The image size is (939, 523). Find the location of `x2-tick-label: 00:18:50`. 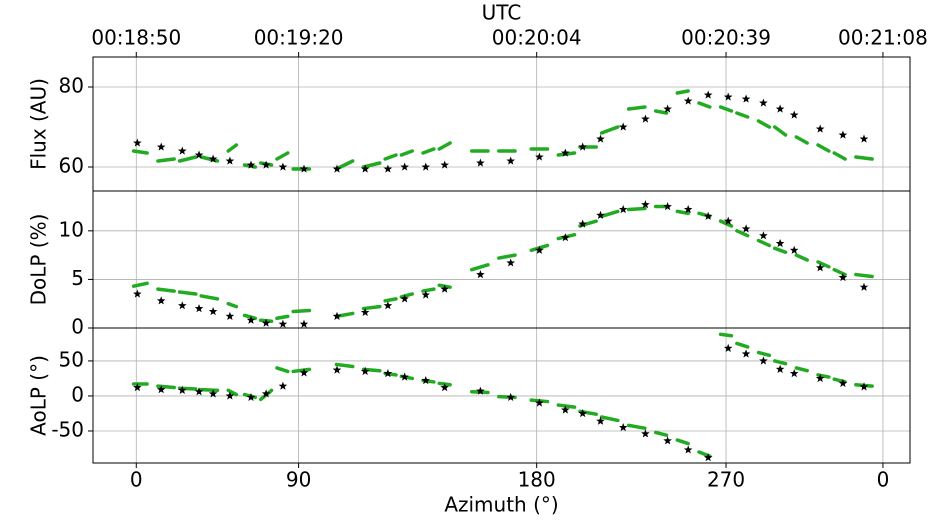

x2-tick-label: 00:18:50 is located at coordinates (136, 38).